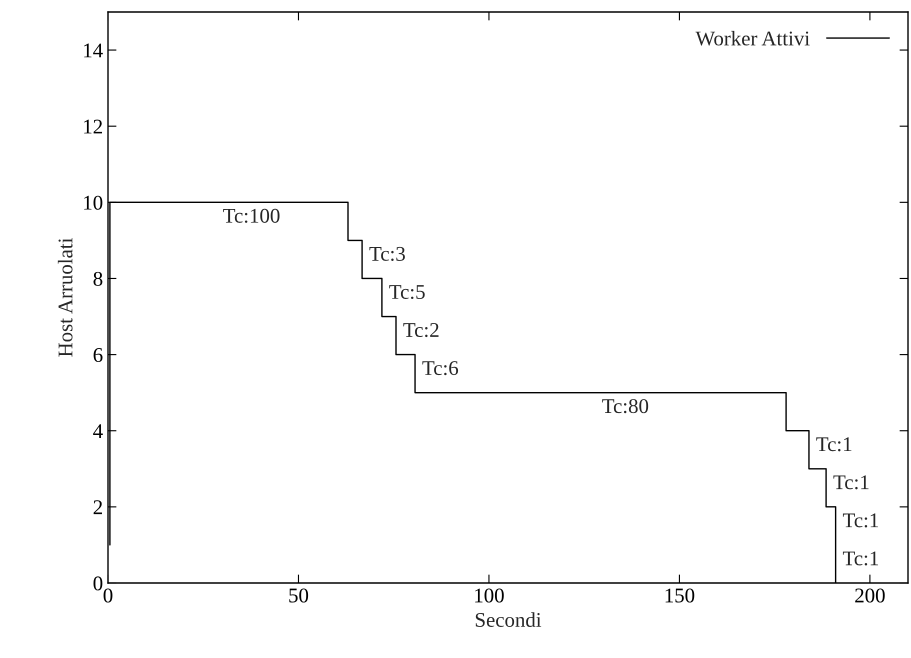 This screenshot has width=911, height=658. What do you see at coordinates (65, 297) in the screenshot?
I see `y-axis-title: Host Arruolati` at bounding box center [65, 297].